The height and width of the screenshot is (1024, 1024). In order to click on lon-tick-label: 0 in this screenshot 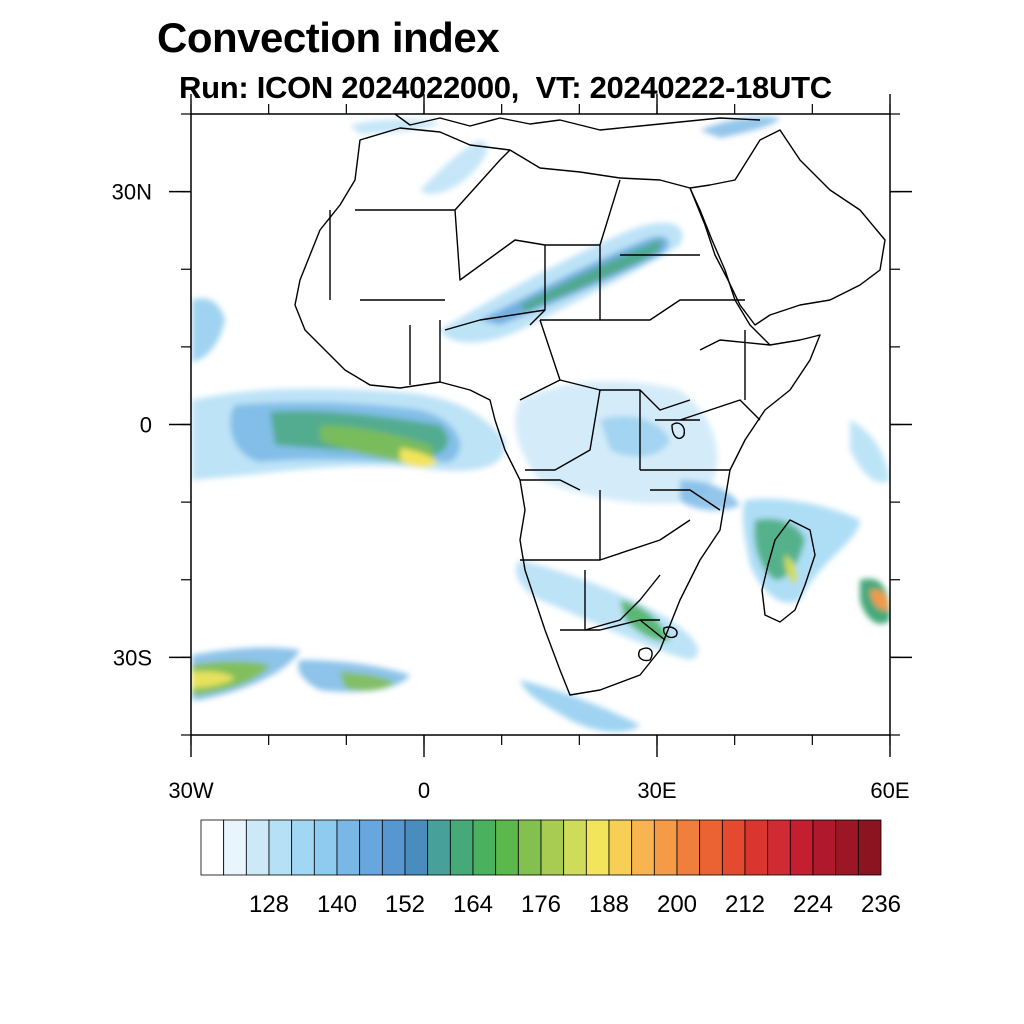, I will do `click(424, 790)`.